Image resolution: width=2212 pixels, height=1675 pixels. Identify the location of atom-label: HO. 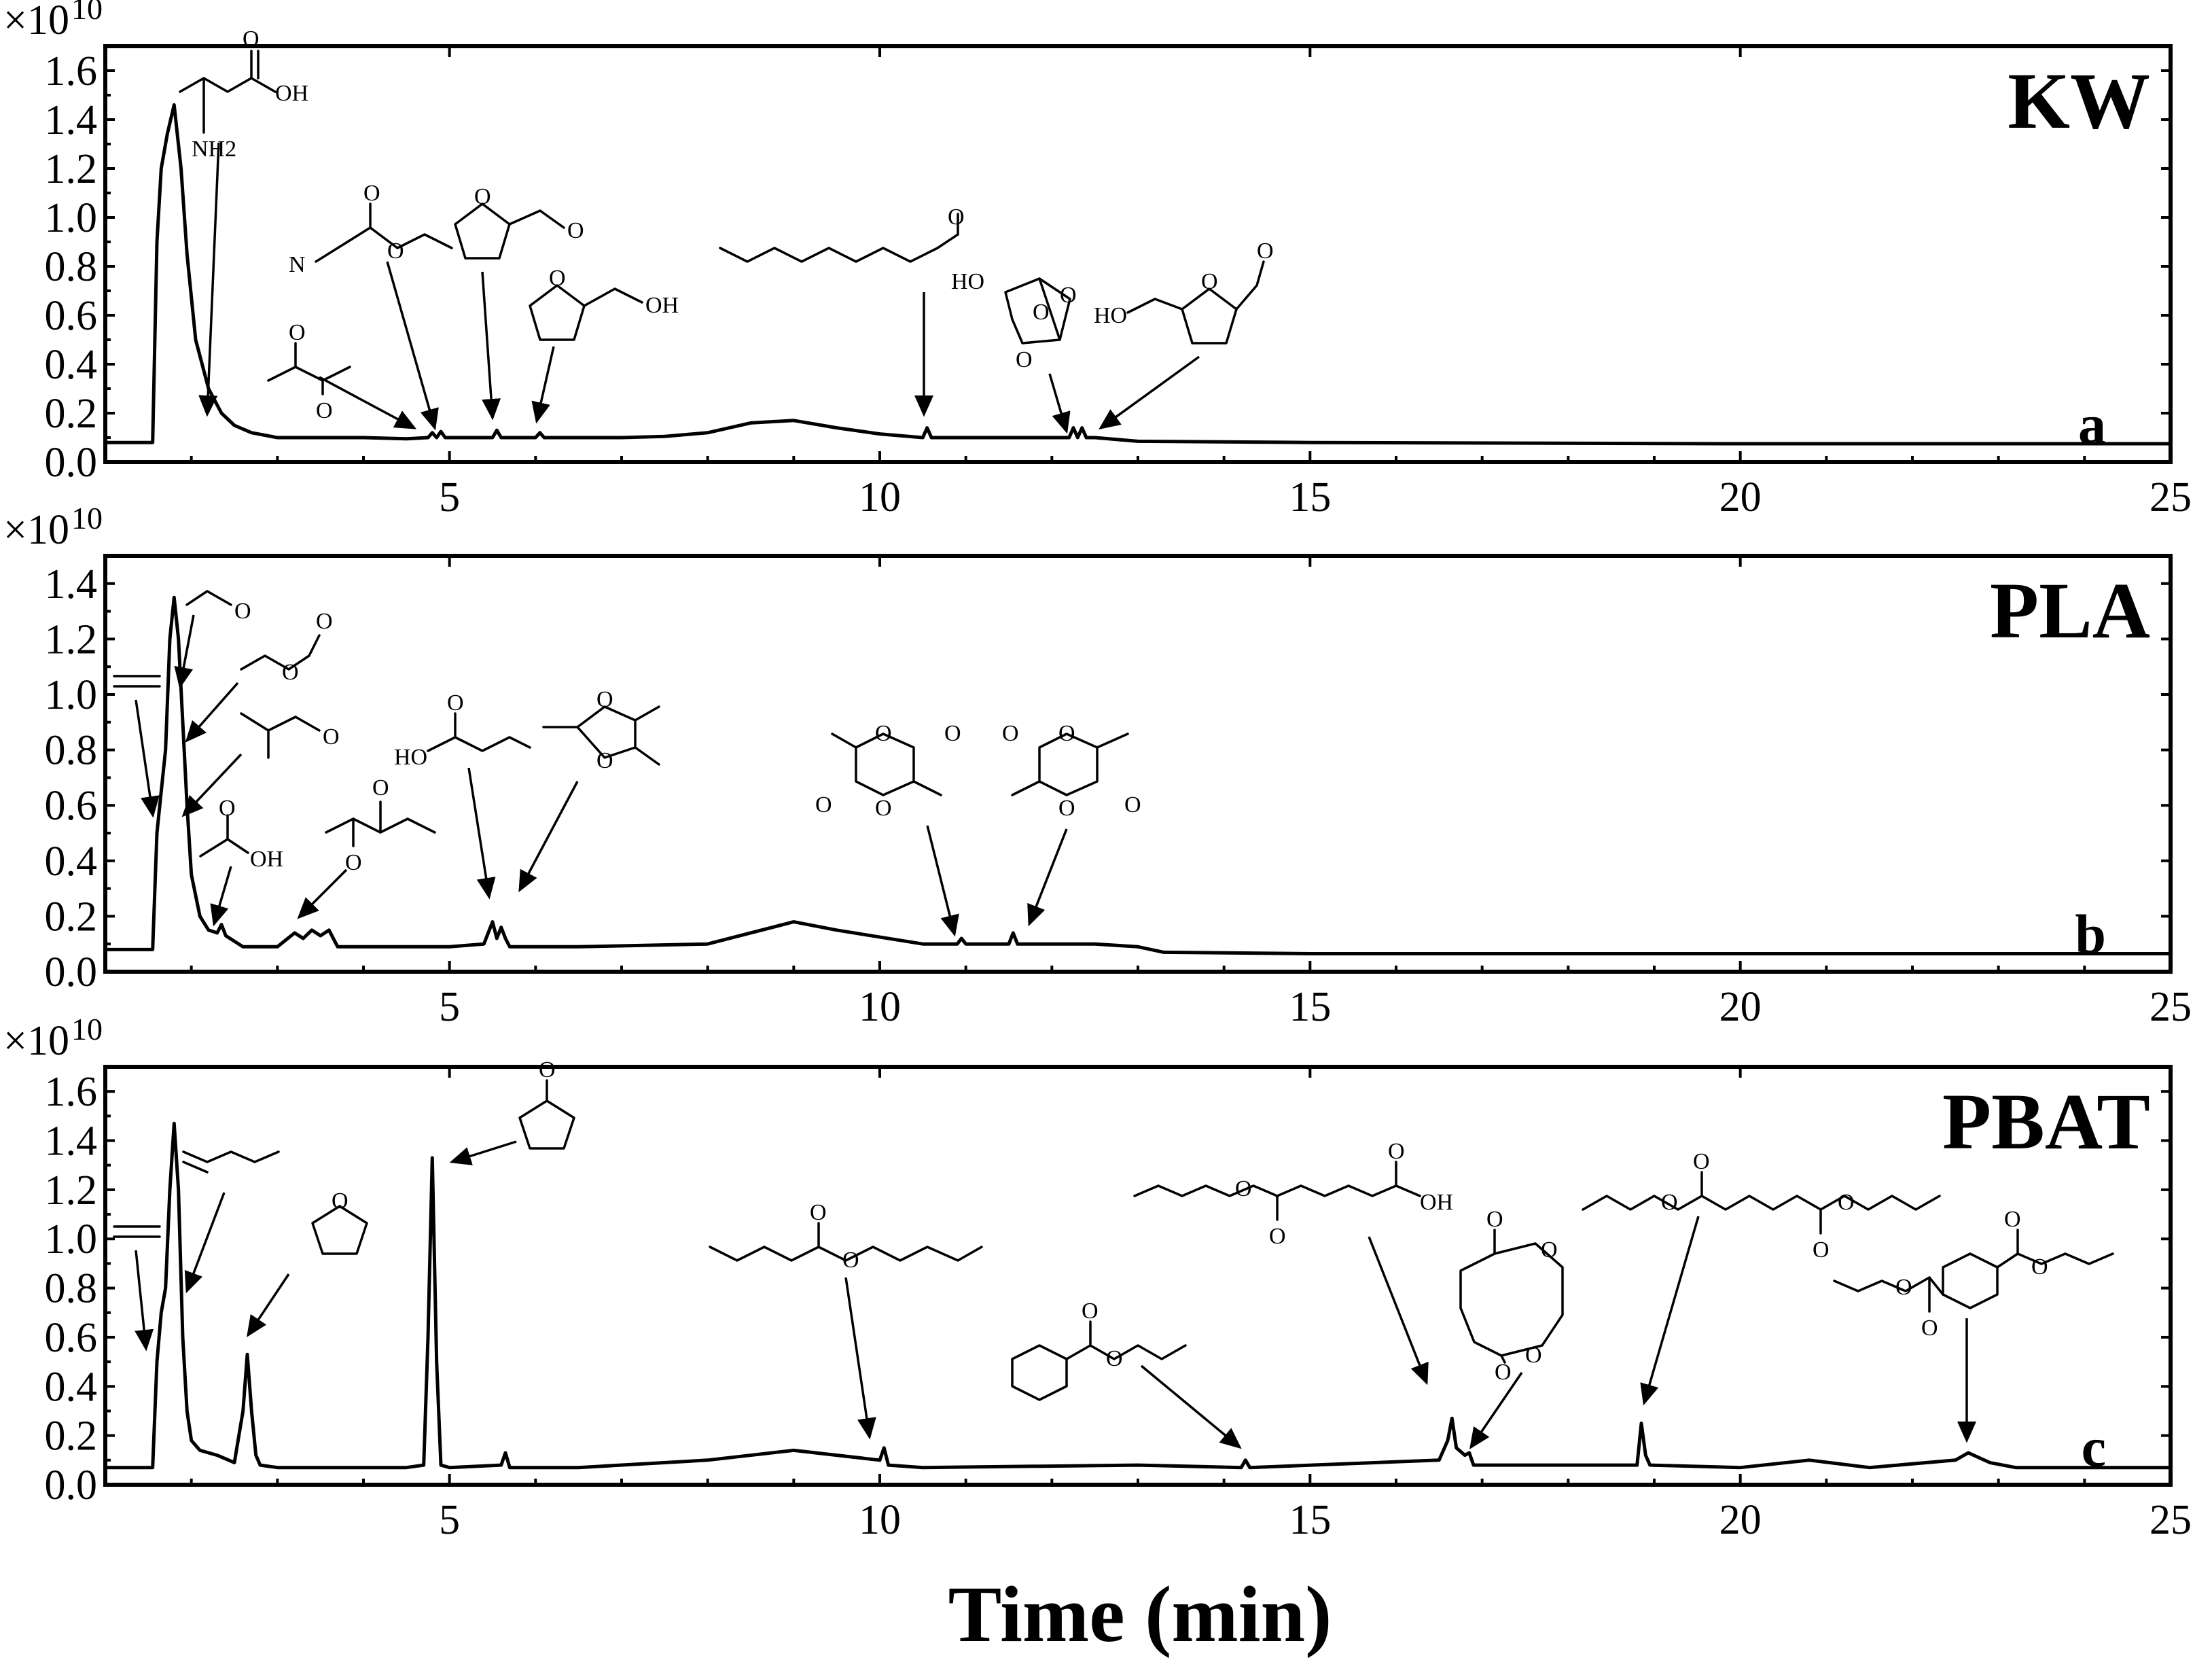
(967, 281).